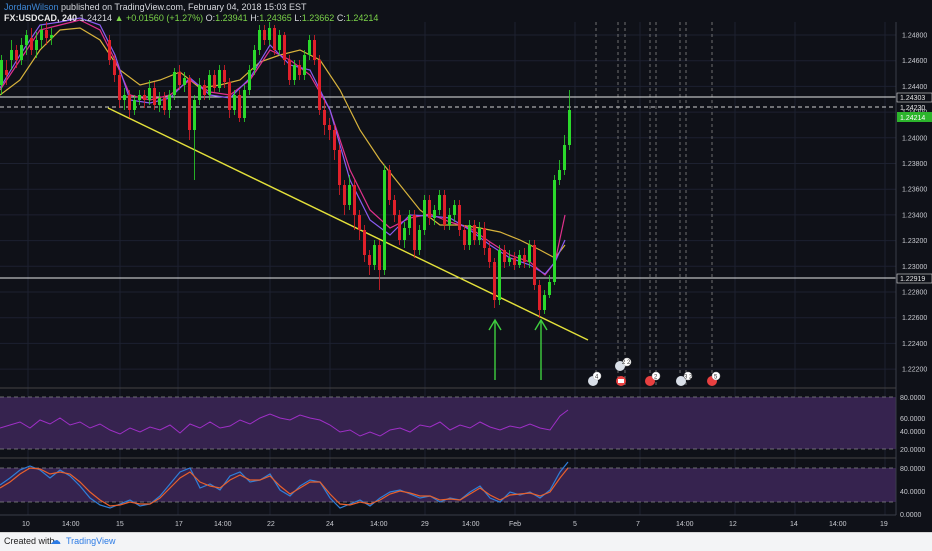 Image resolution: width=932 pixels, height=551 pixels. I want to click on time-axis, so click(448, 523).